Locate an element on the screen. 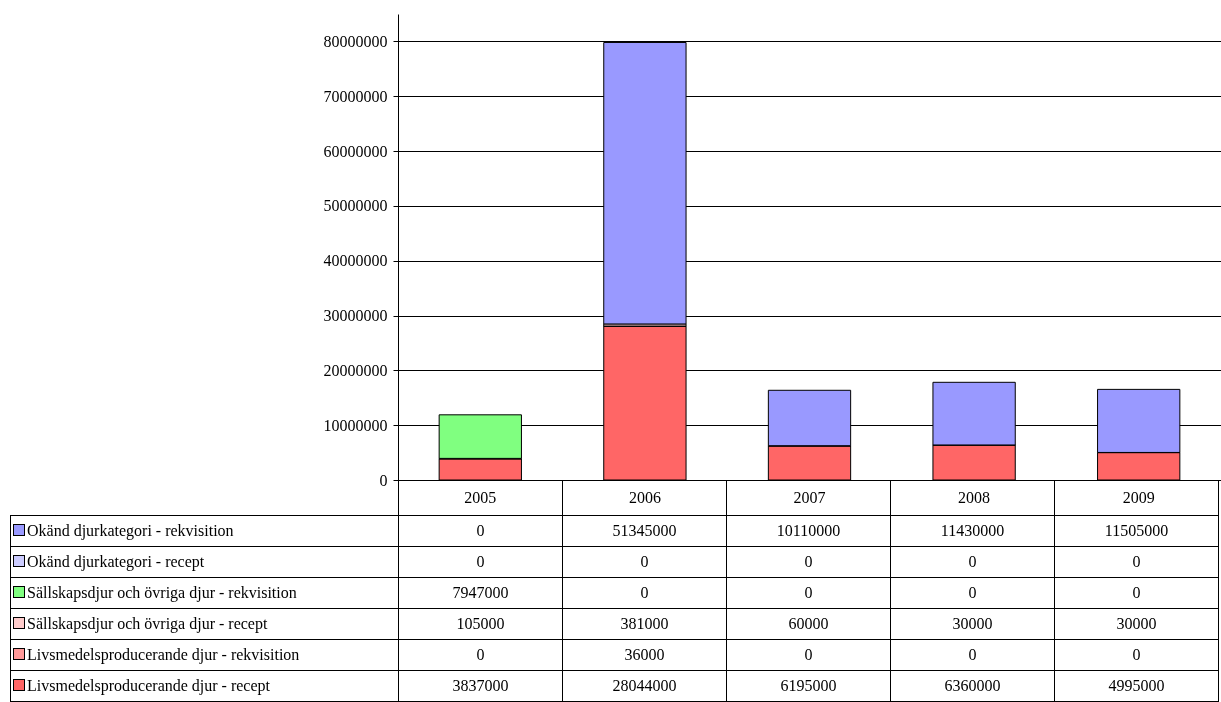 The image size is (1221, 702). data-label: 11505000 is located at coordinates (1136, 531).